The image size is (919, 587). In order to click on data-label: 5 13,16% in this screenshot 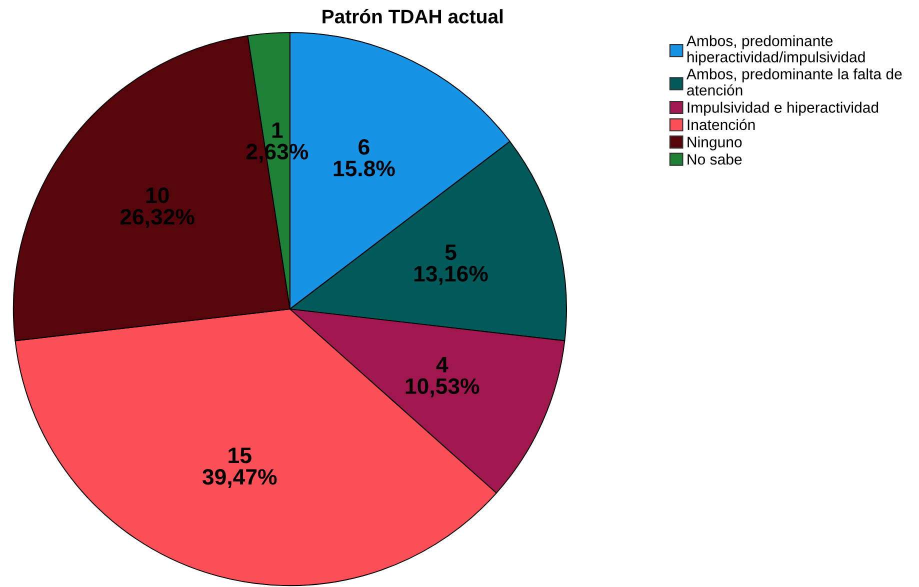, I will do `click(451, 264)`.